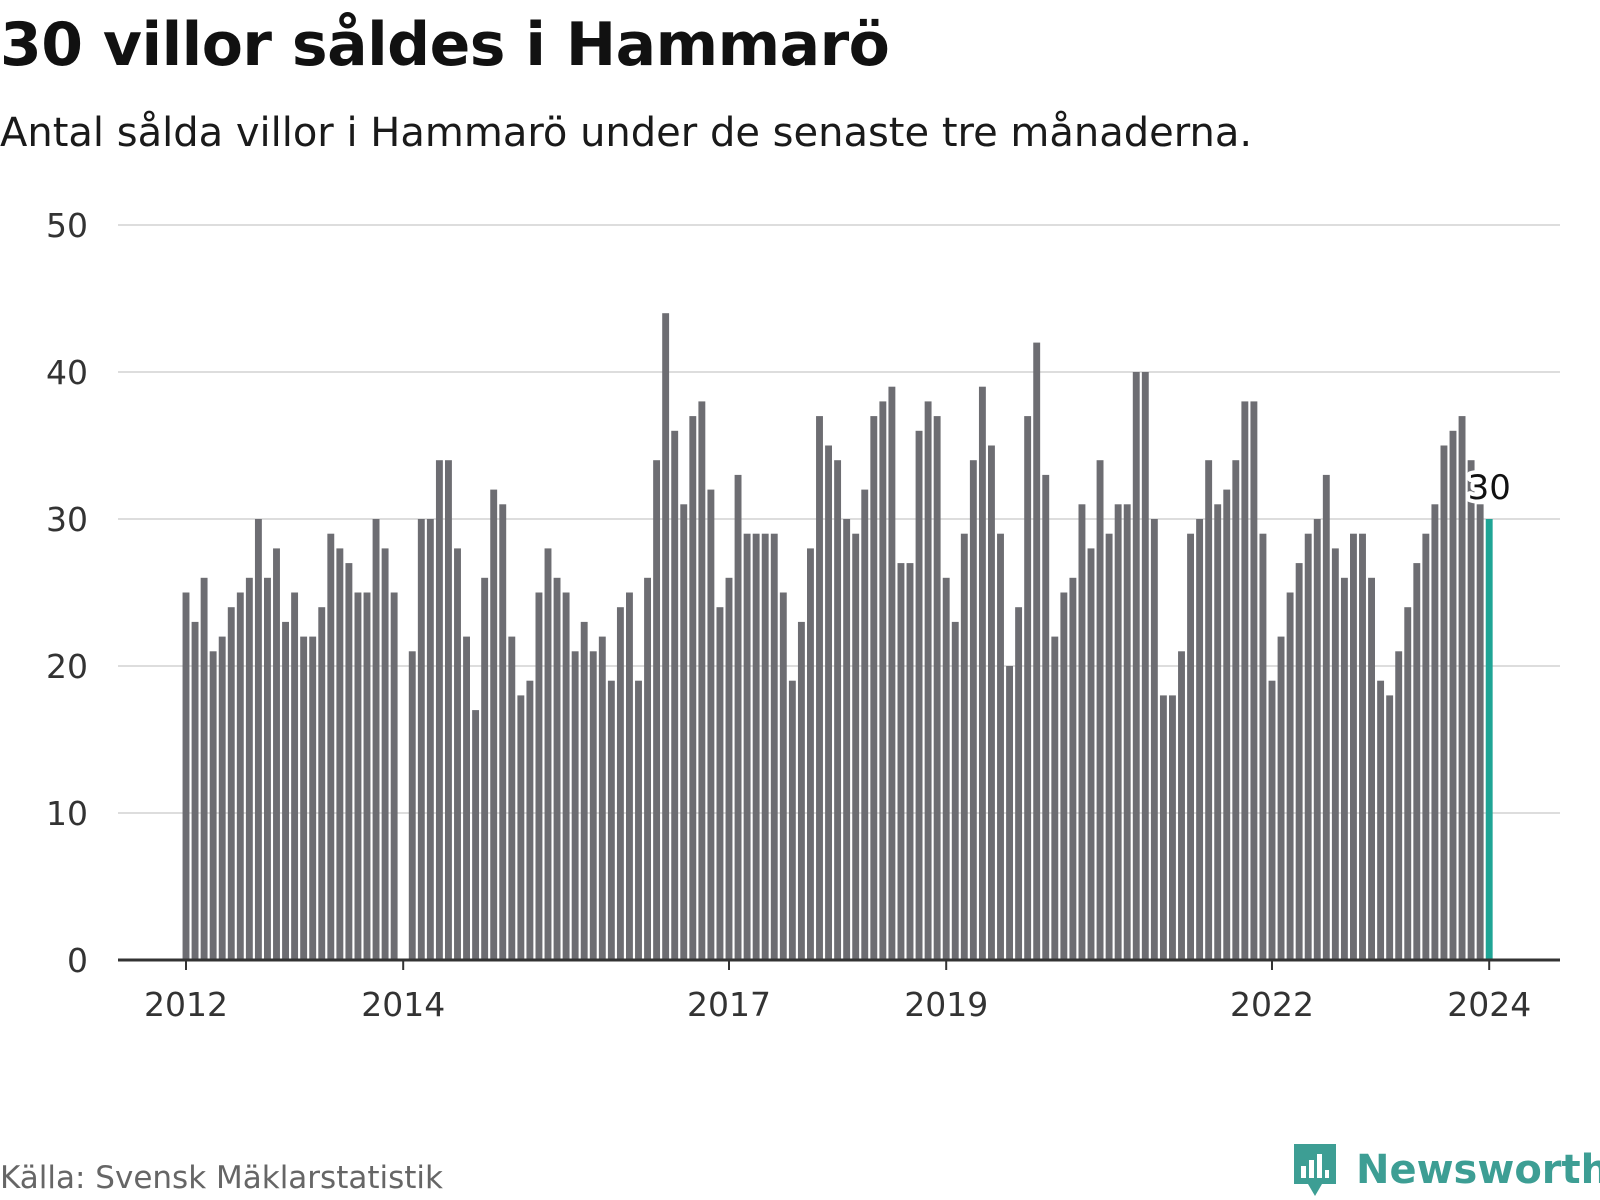 Image resolution: width=1600 pixels, height=1200 pixels. I want to click on brand: Newsworthy, so click(1445, 1170).